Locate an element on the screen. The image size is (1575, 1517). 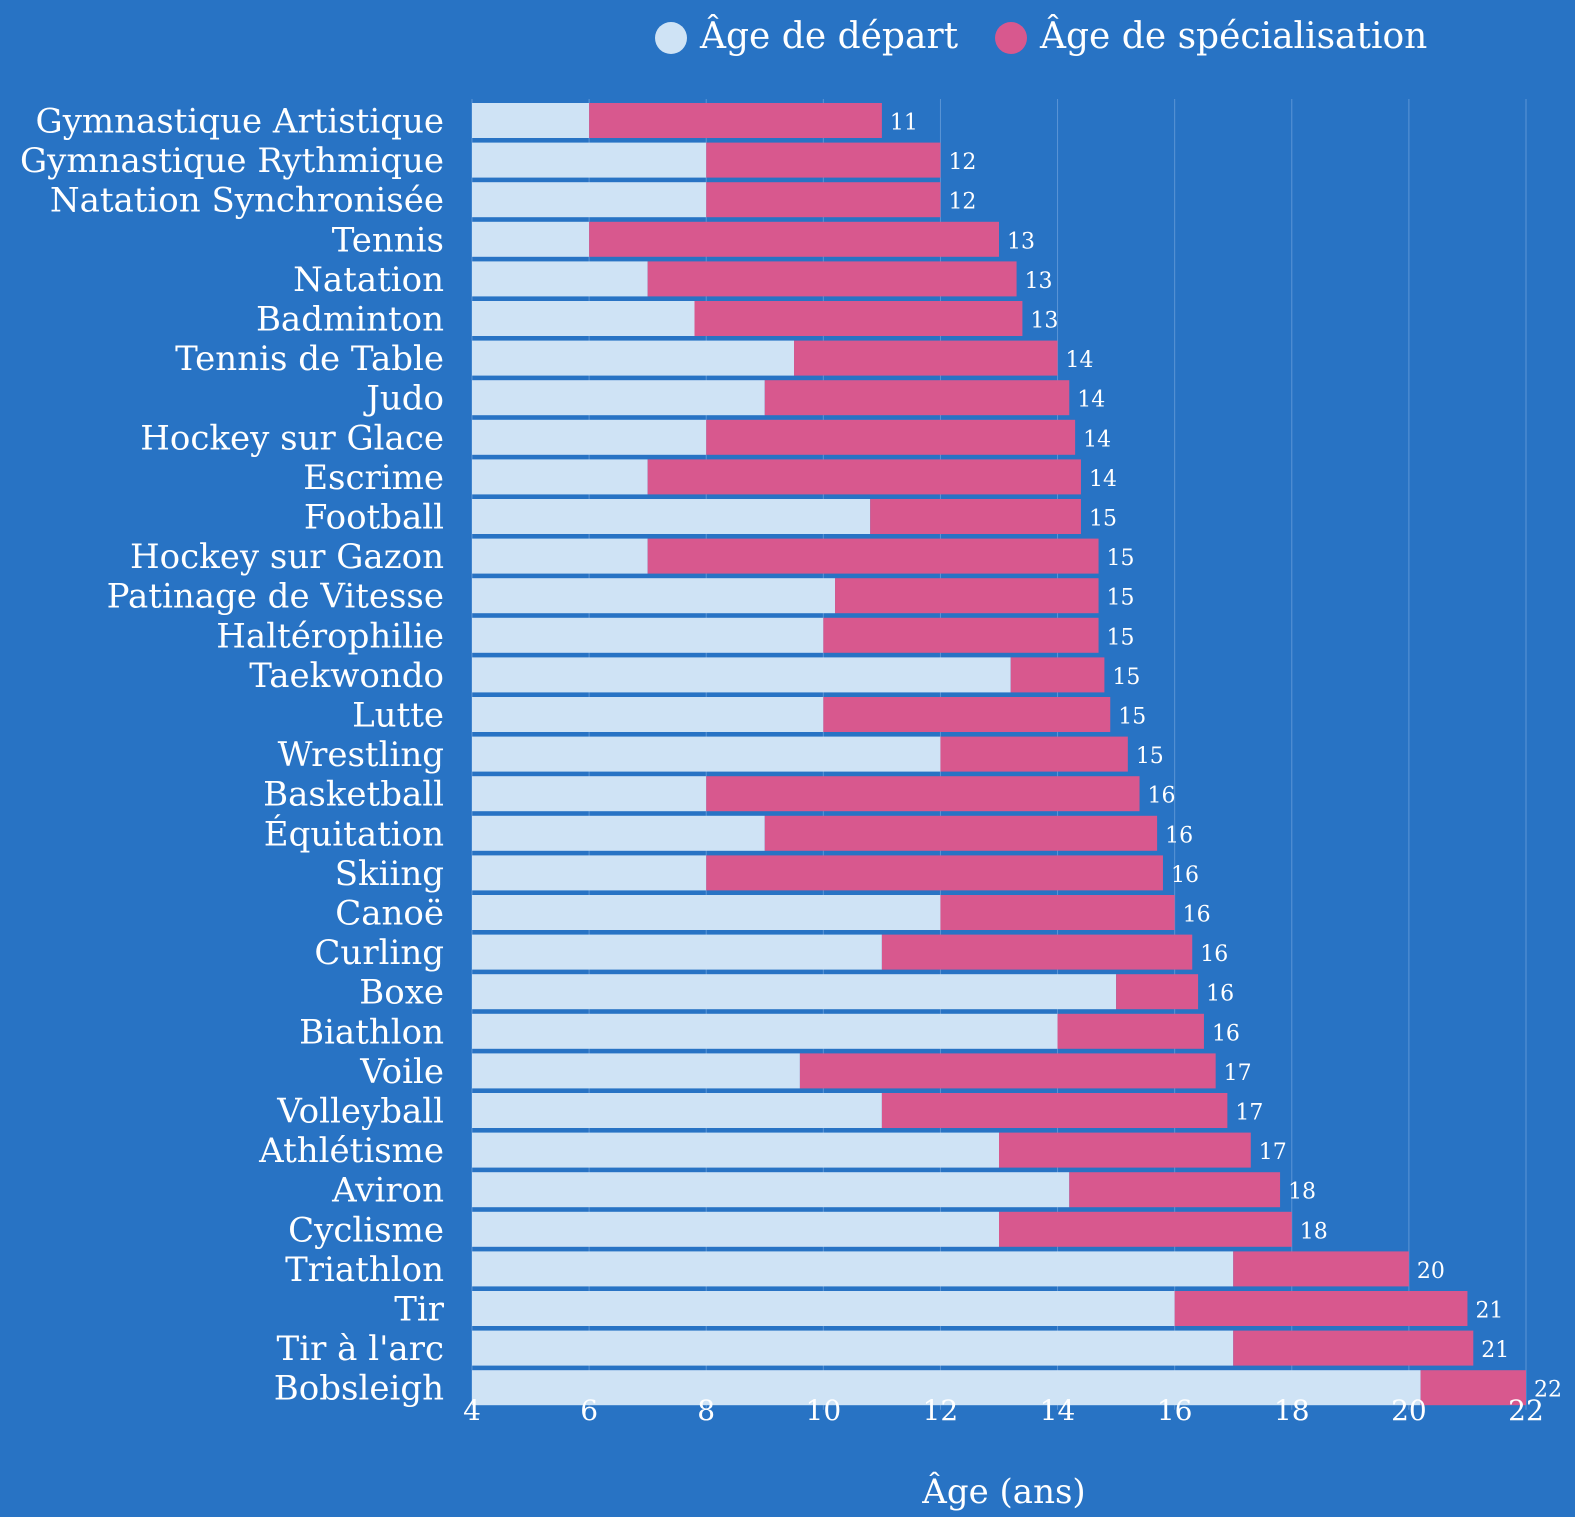
category-label: Boxe is located at coordinates (401, 993).